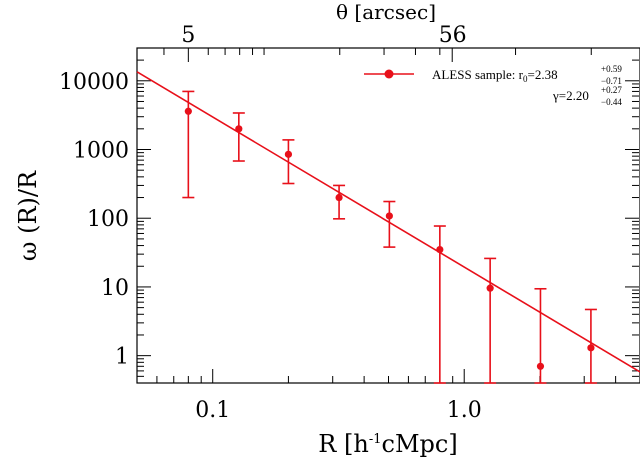  Describe the element at coordinates (387, 444) in the screenshot. I see `x-axis-title: R [h-1cMpc]` at that location.